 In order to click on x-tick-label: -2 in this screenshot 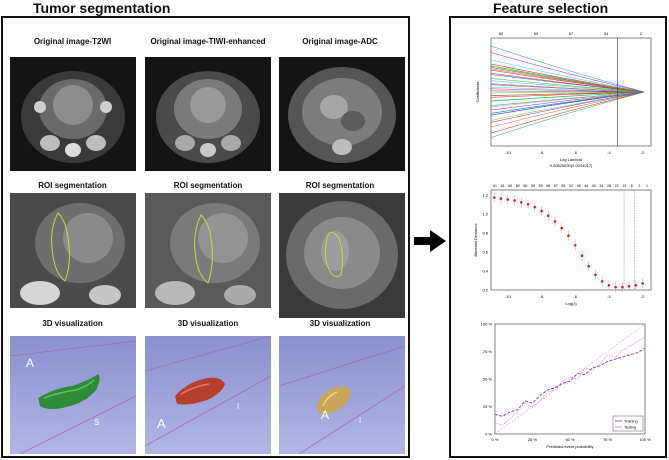, I will do `click(643, 152)`.